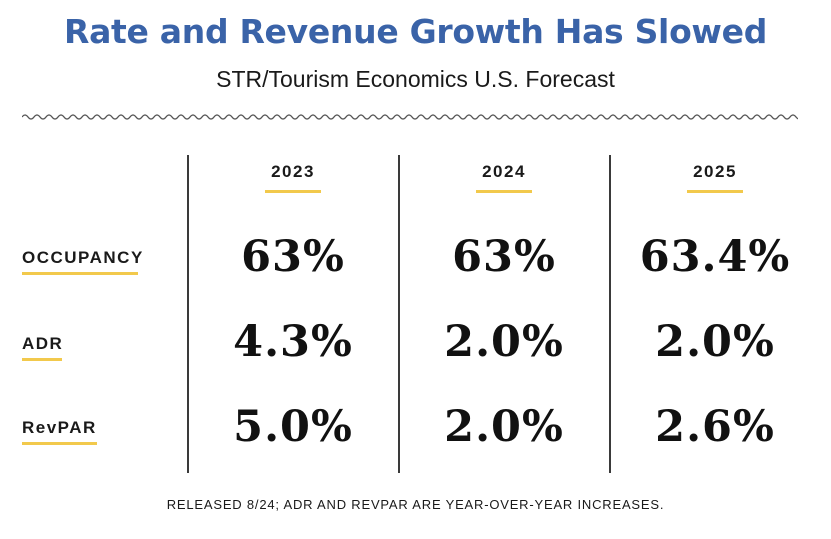 Image resolution: width=831 pixels, height=539 pixels. I want to click on cell-occupancy-2023: 63%, so click(293, 257).